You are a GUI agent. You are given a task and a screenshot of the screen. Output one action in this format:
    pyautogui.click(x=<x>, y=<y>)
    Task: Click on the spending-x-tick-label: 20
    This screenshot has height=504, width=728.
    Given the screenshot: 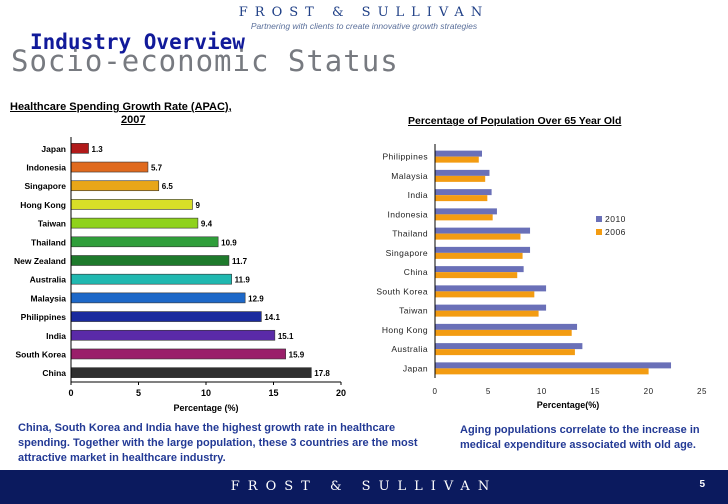 What is the action you would take?
    pyautogui.click(x=341, y=393)
    